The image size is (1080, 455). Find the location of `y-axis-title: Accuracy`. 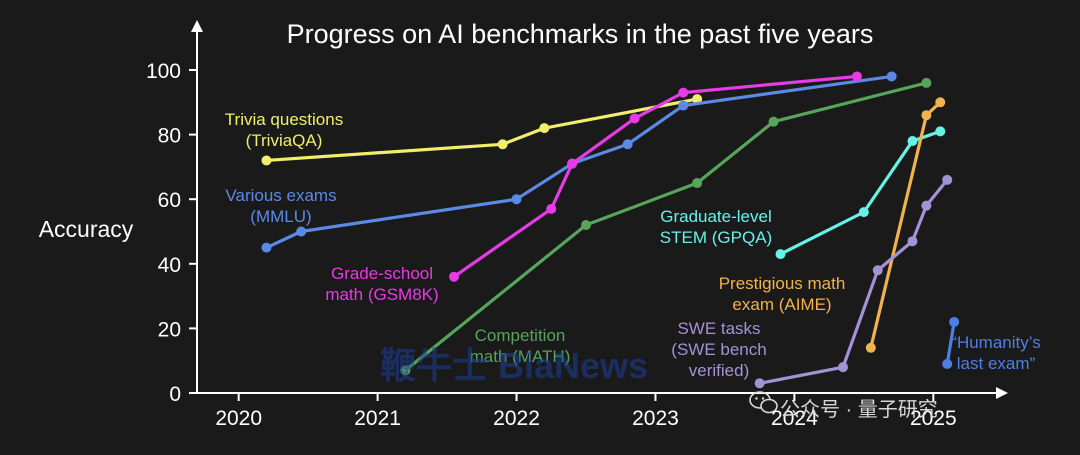

y-axis-title: Accuracy is located at coordinates (86, 229).